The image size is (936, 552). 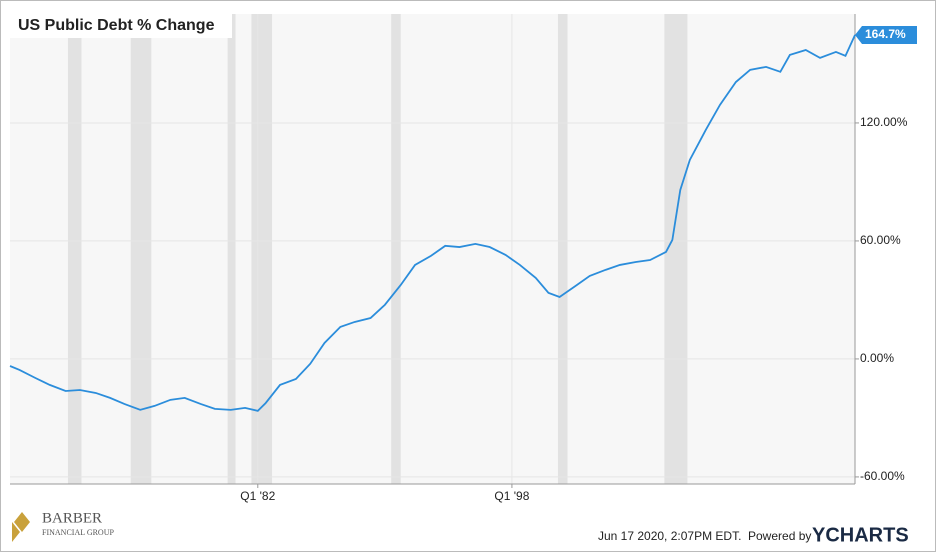 What do you see at coordinates (880, 240) in the screenshot?
I see `y-tick-label: 60.00%` at bounding box center [880, 240].